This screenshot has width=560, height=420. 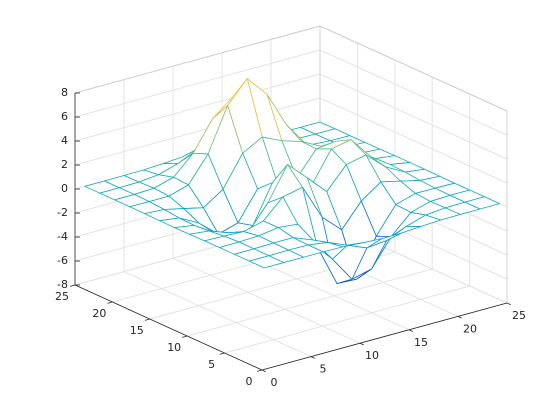 I want to click on z-tick-label: 6, so click(x=64, y=116).